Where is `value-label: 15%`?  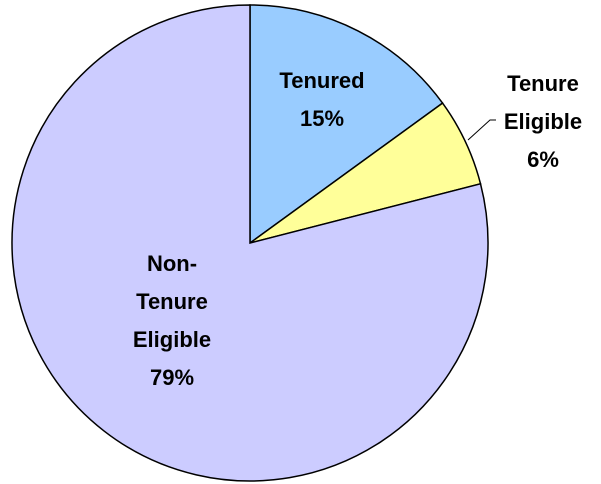 value-label: 15% is located at coordinates (322, 118).